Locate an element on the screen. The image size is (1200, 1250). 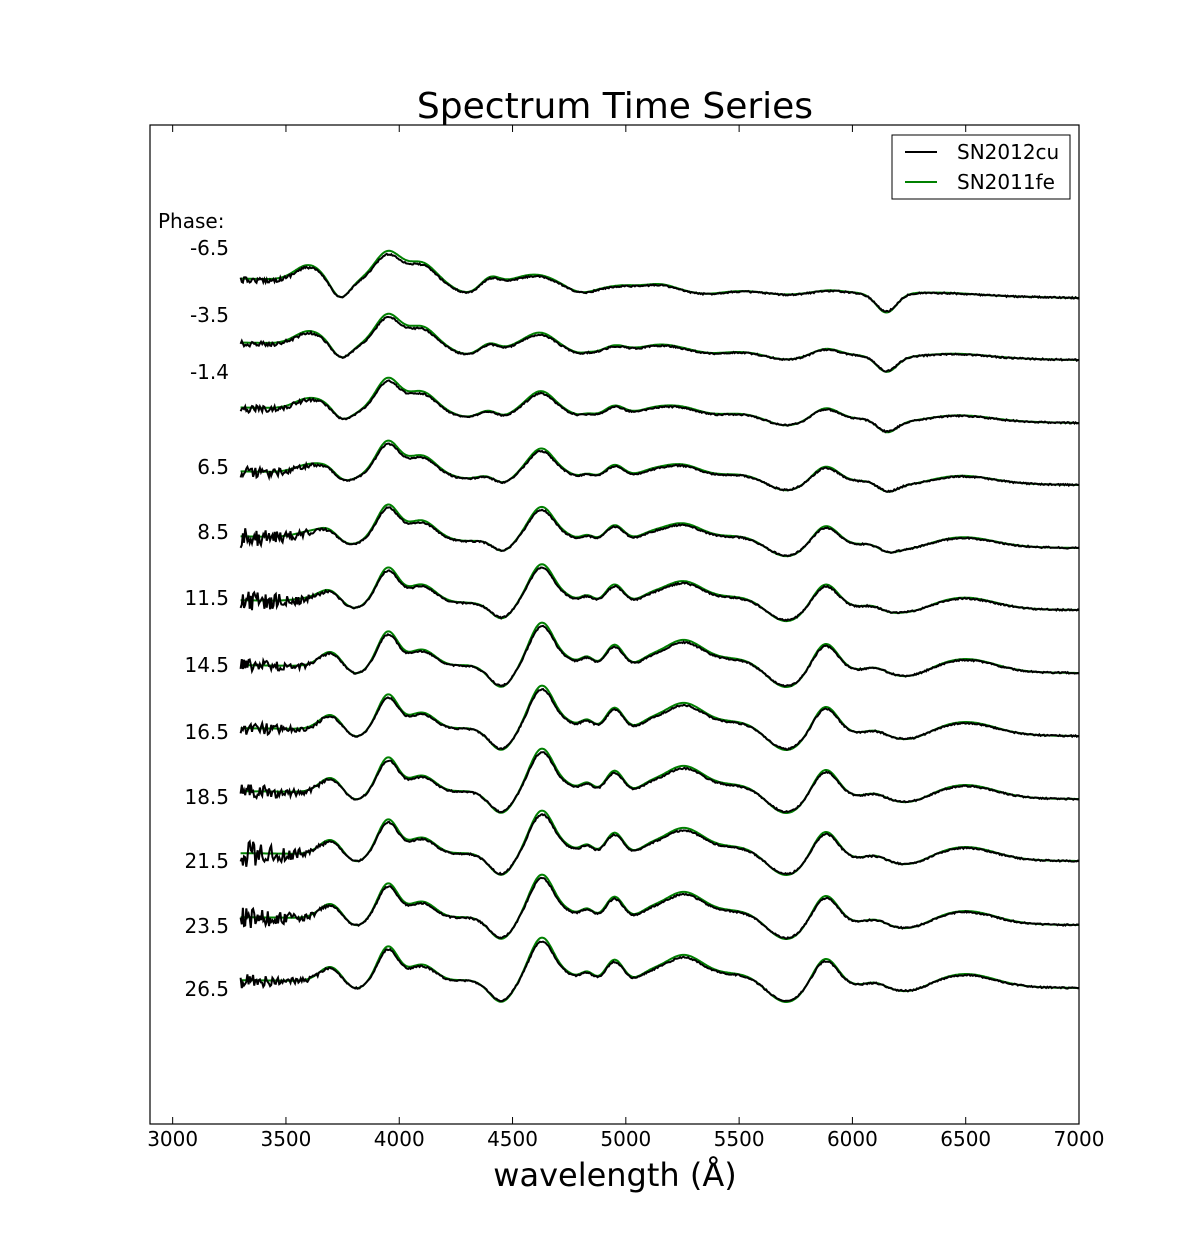
phase-label: 21.5 is located at coordinates (206, 861).